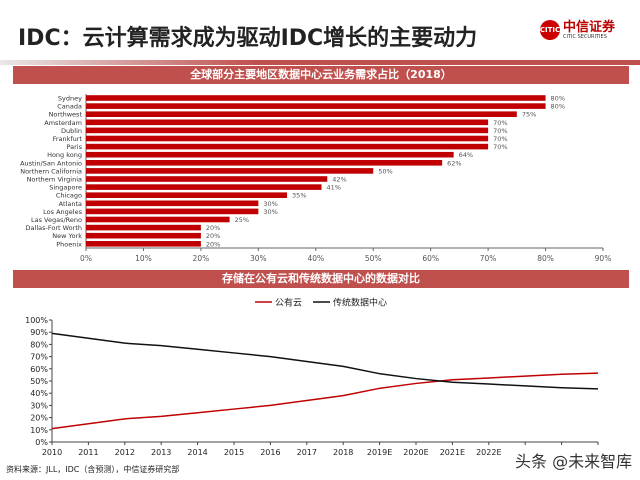 The height and width of the screenshot is (480, 640). I want to click on line-series-traditional, so click(325, 361).